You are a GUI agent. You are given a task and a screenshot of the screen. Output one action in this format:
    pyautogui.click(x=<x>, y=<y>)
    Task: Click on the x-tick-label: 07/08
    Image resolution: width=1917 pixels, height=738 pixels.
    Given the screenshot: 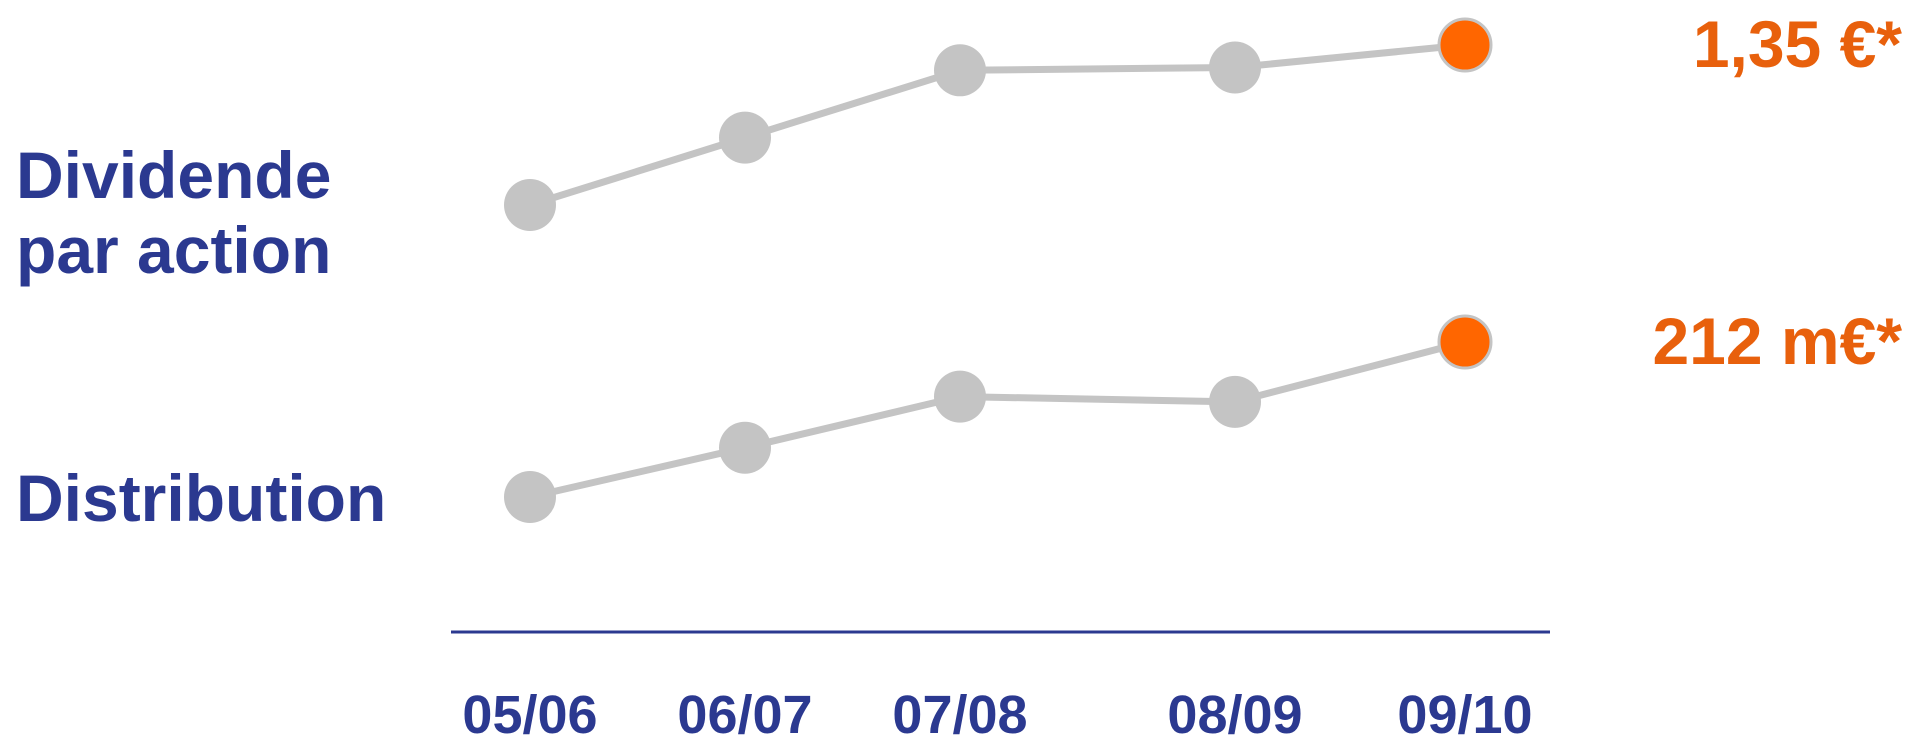 What is the action you would take?
    pyautogui.click(x=959, y=711)
    